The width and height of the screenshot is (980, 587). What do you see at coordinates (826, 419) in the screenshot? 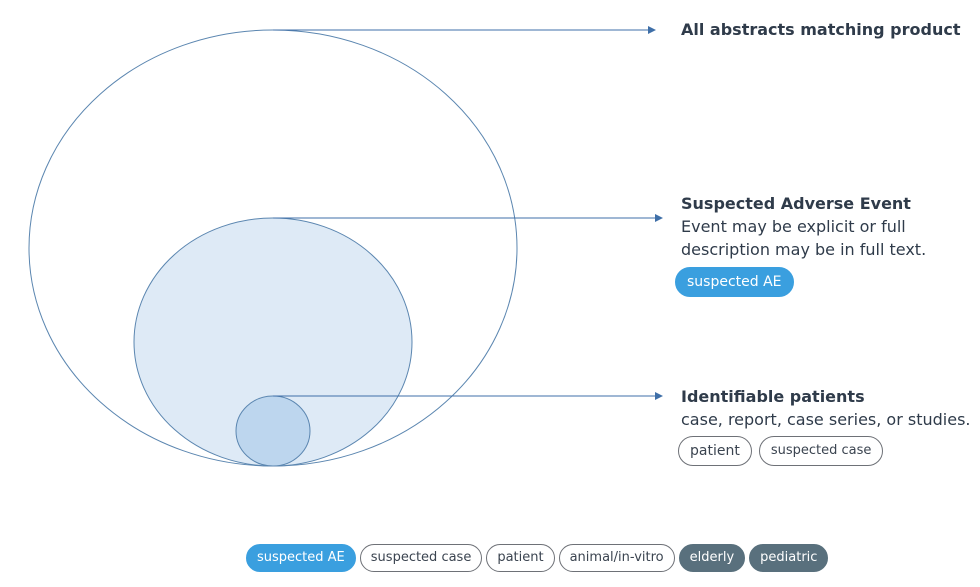
I see `identifiable-patients-desc: case, report, case series, or studies.` at bounding box center [826, 419].